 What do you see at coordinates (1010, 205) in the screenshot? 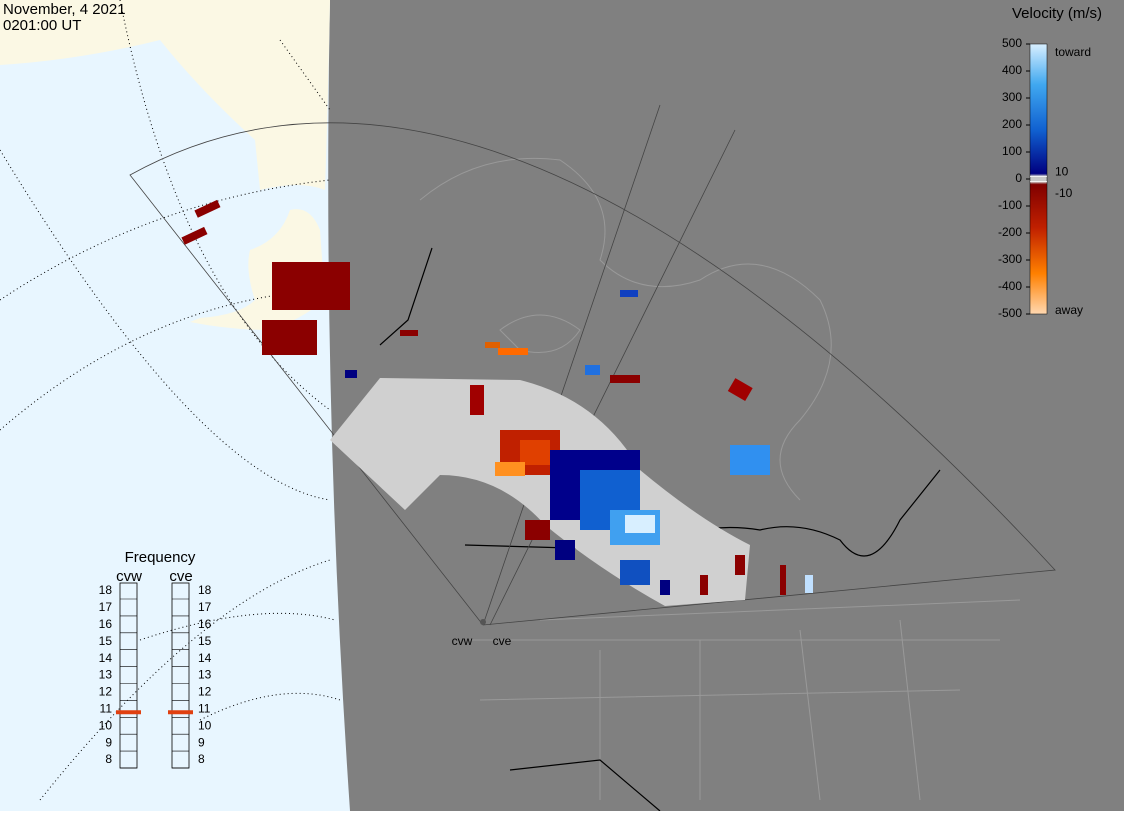
I see `velocity-tick-label: -100` at bounding box center [1010, 205].